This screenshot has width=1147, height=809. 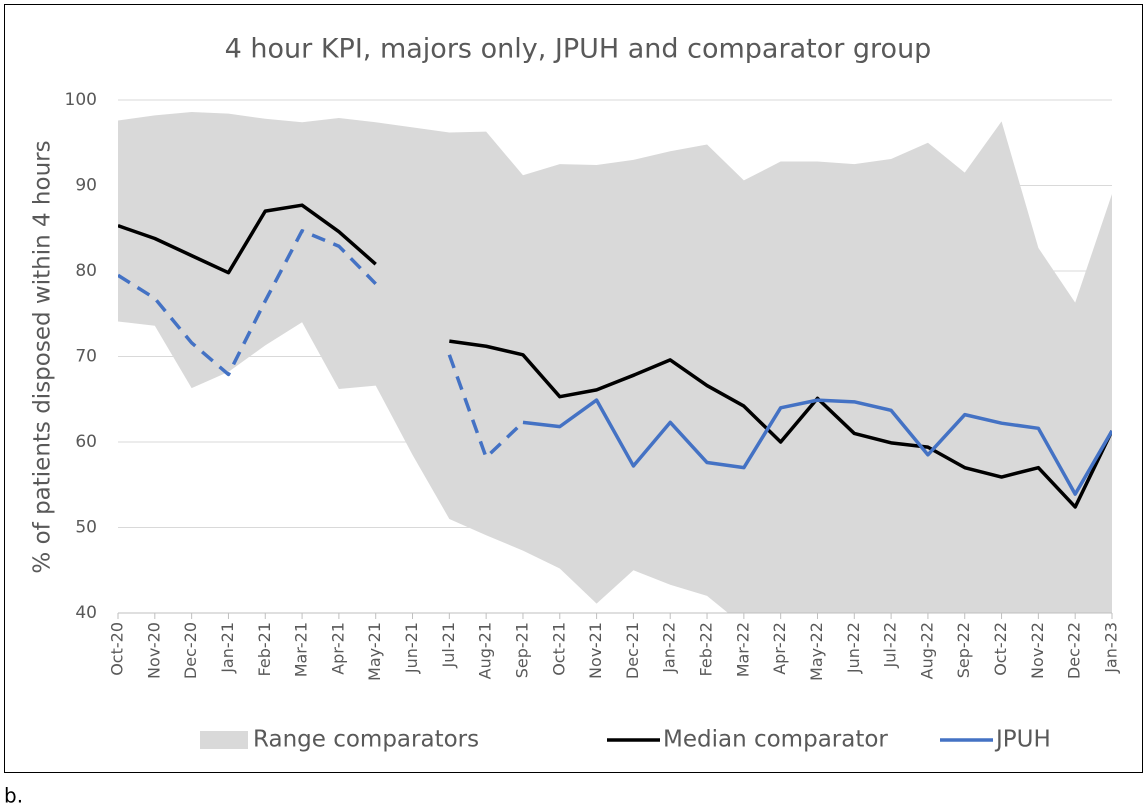 I want to click on legend-swatch, so click(x=224, y=740).